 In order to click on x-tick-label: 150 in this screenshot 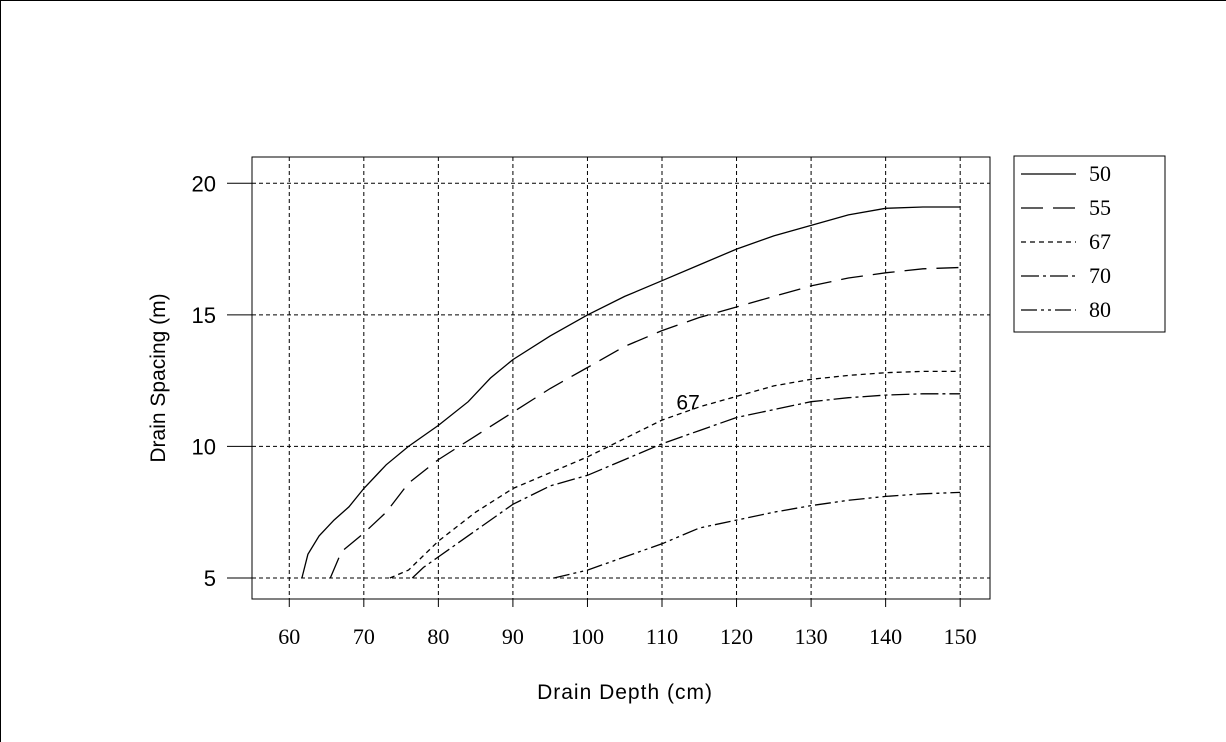, I will do `click(960, 636)`.